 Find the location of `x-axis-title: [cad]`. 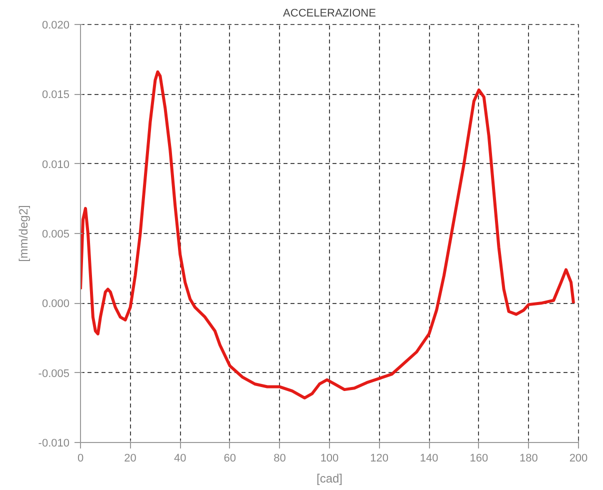

x-axis-title: [cad] is located at coordinates (329, 479).